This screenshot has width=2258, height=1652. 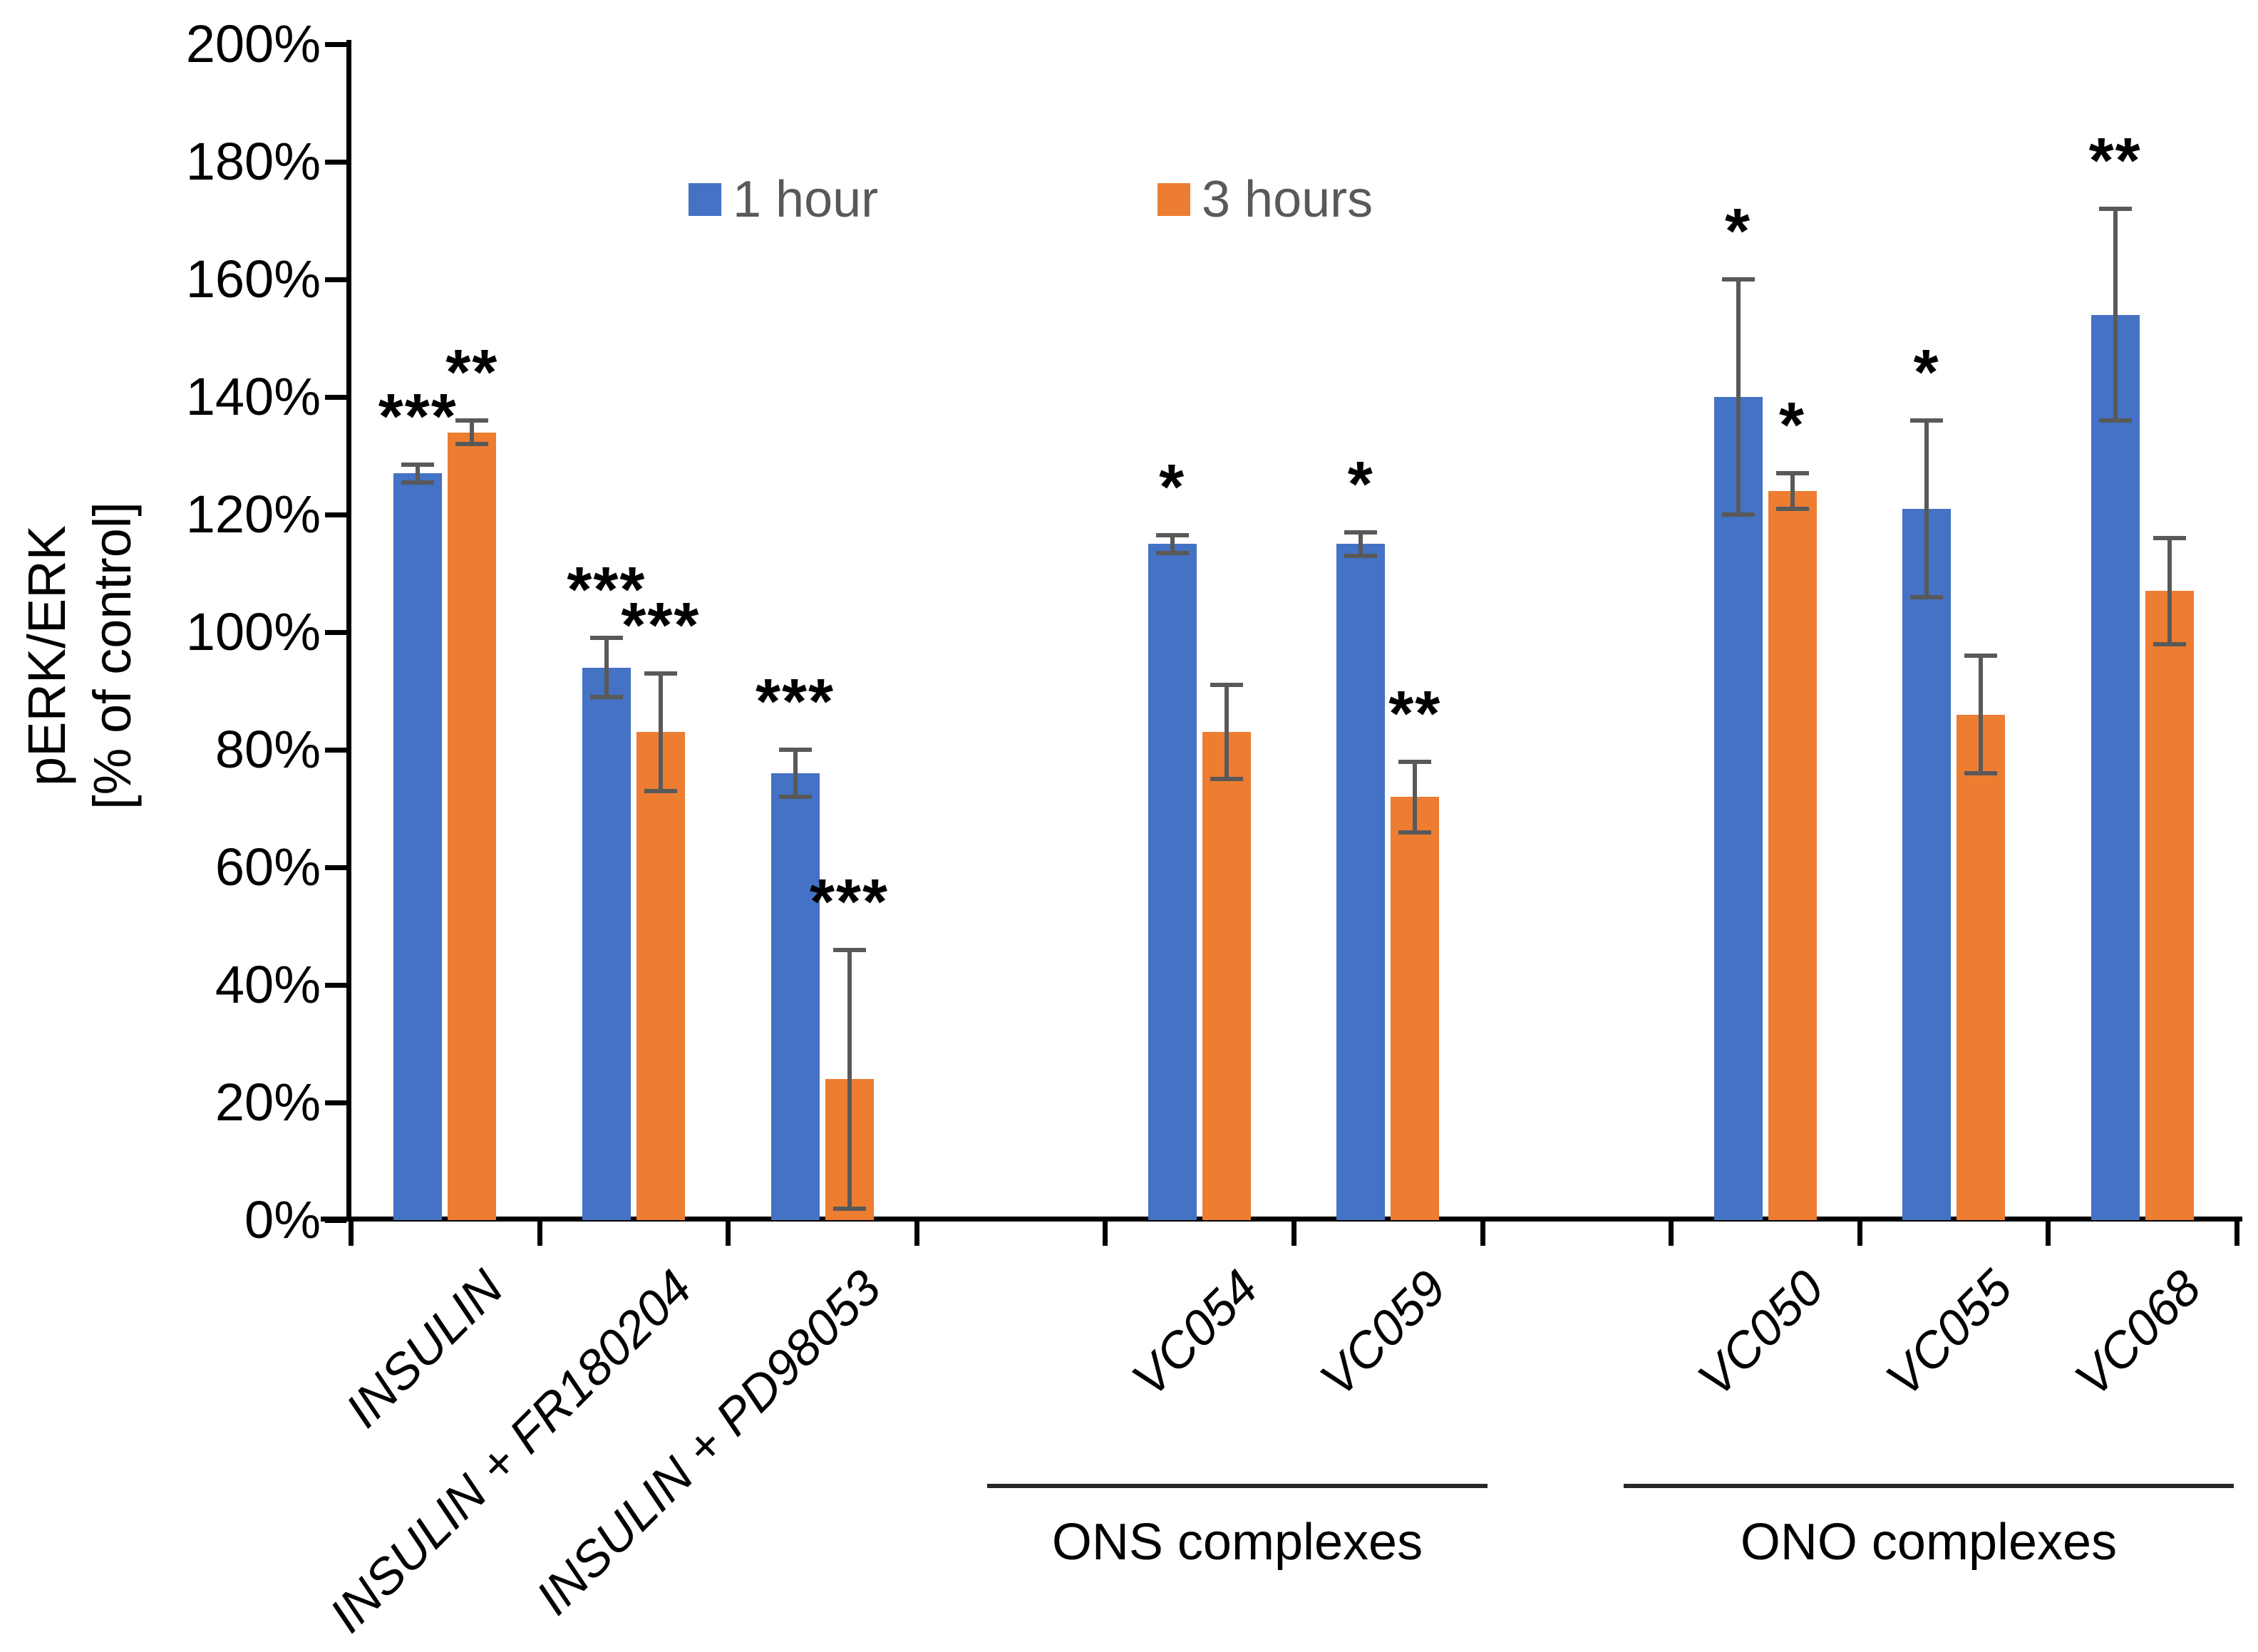 What do you see at coordinates (1415, 832) in the screenshot?
I see `error-cap-bottom-3hours-vc059` at bounding box center [1415, 832].